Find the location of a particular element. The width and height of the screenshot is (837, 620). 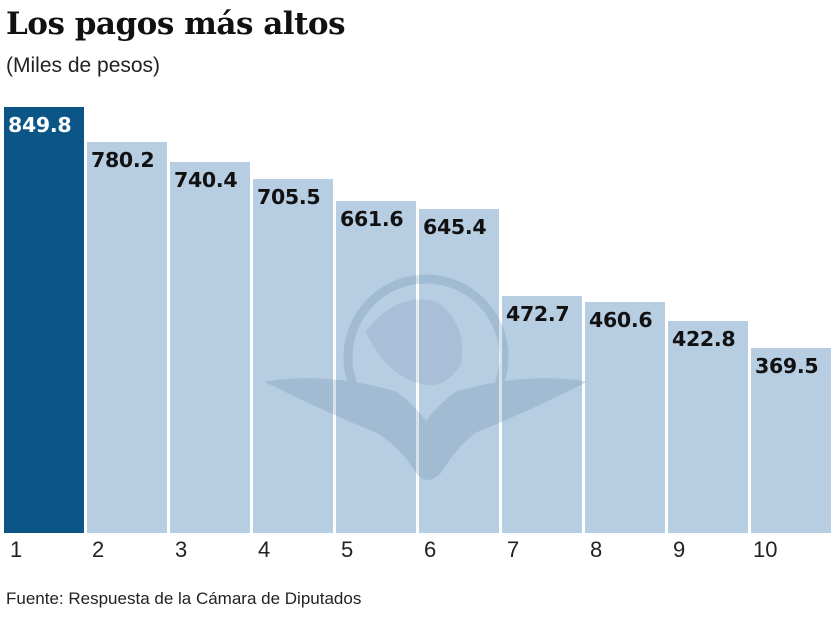

x-tick-7: 7 is located at coordinates (513, 549).